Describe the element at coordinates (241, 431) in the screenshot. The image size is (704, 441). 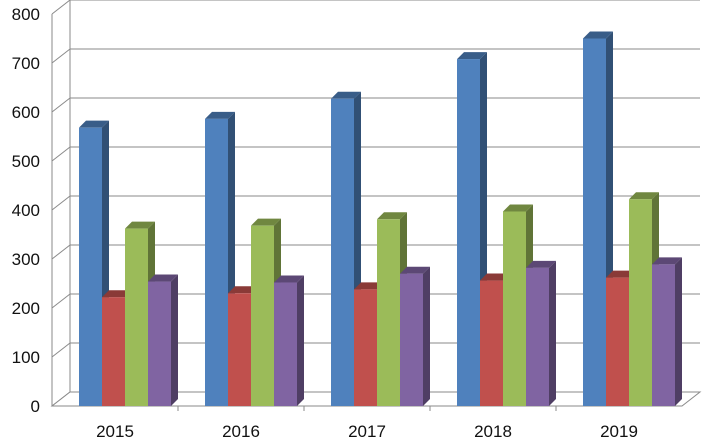
I see `x-category-label: 2016` at that location.